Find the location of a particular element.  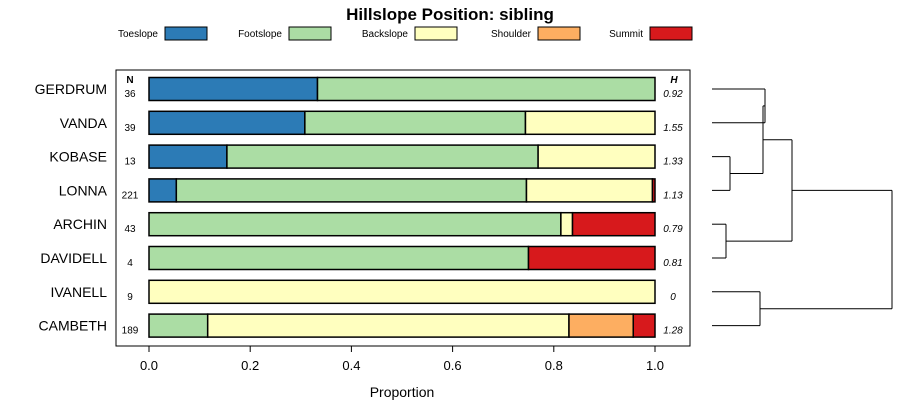

x-tick-label: 0.4 is located at coordinates (351, 365).